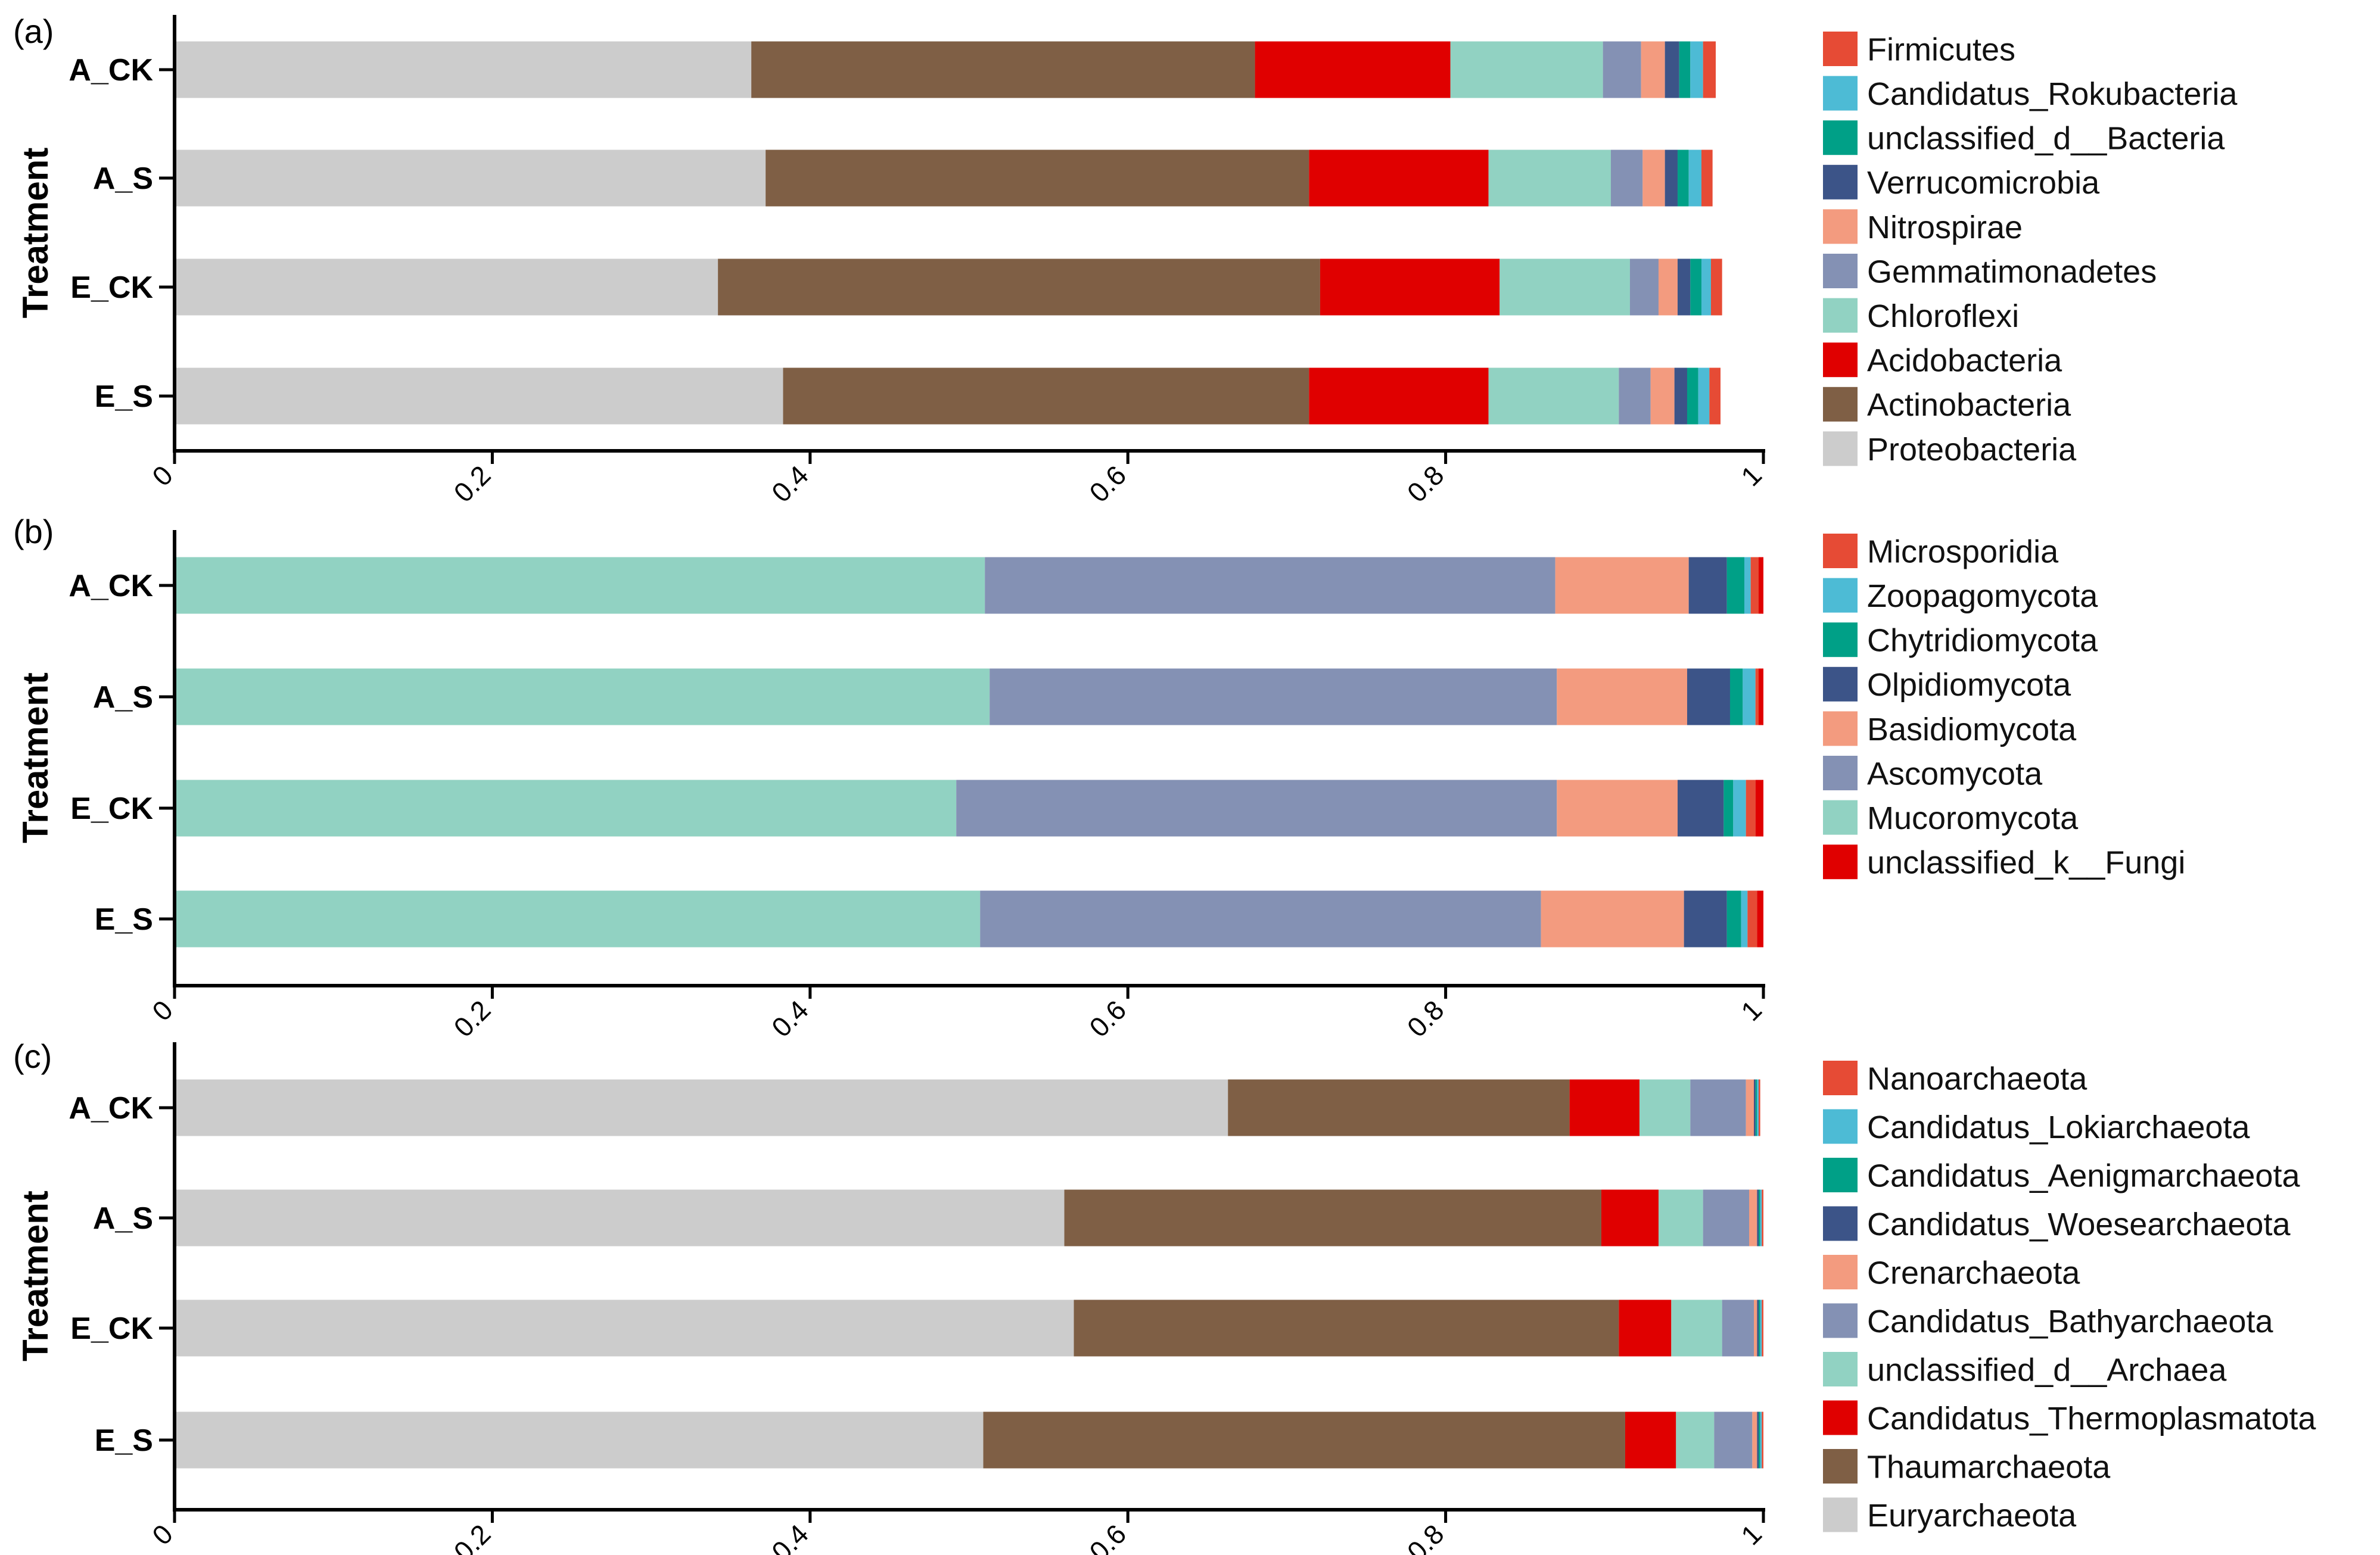 The width and height of the screenshot is (2380, 1555). Describe the element at coordinates (1692, 396) in the screenshot. I see `bar-segment-unclassified-d-bacteria-e-s` at that location.